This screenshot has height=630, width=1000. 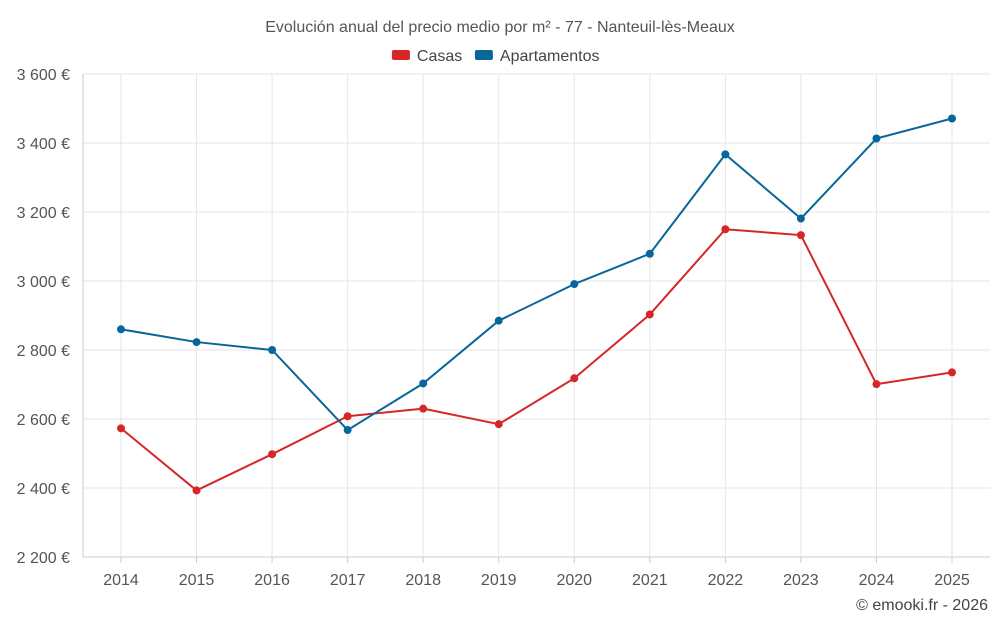 What do you see at coordinates (550, 56) in the screenshot?
I see `legend-label: Apartamentos` at bounding box center [550, 56].